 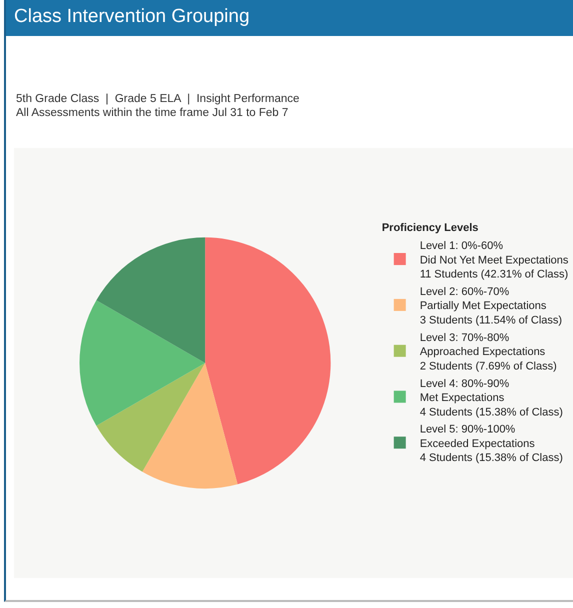 I want to click on legend-label: Level 2: 60%-70% Partially Met Expectations 3 Students (11.54% of Class), so click(x=491, y=306).